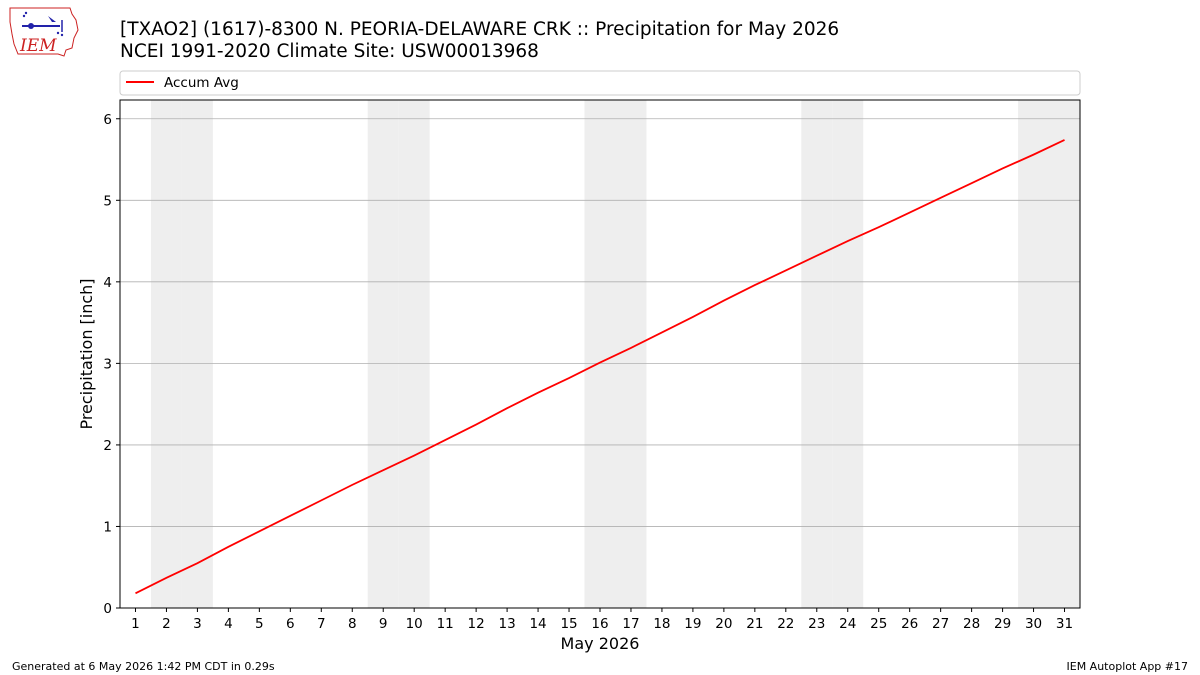 This screenshot has height=675, width=1200. I want to click on x-tick-label-7: 7, so click(321, 624).